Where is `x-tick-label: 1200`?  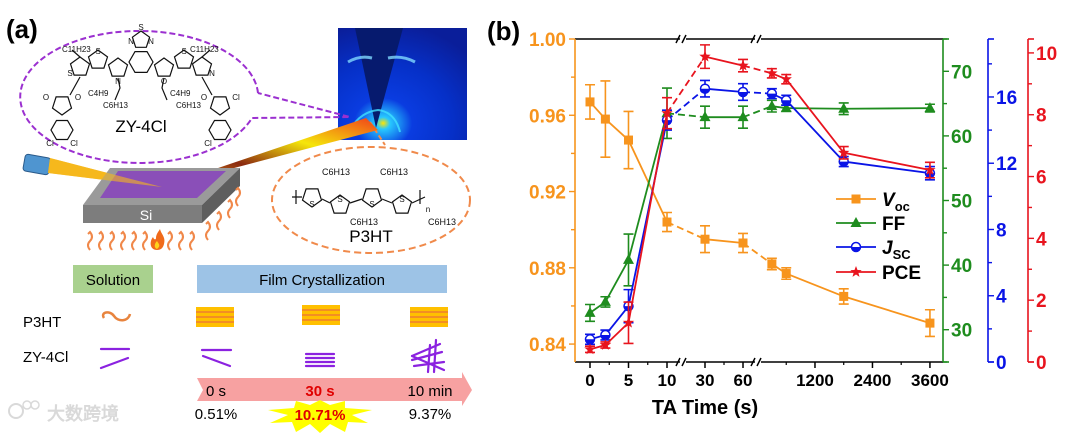 x-tick-label: 1200 is located at coordinates (815, 380).